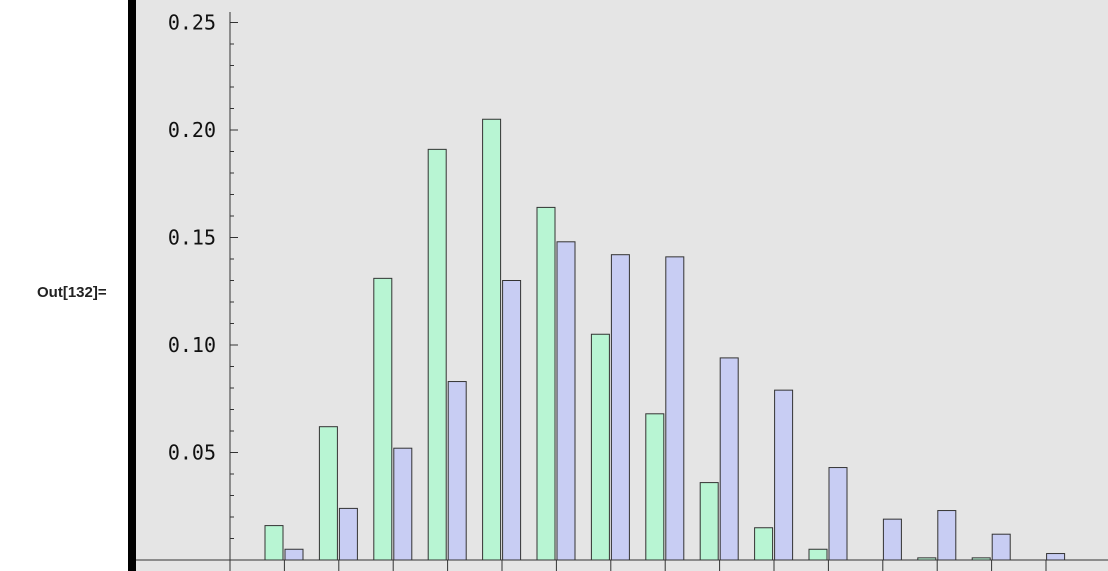 The image size is (1108, 571). What do you see at coordinates (192, 23) in the screenshot?
I see `y-tick-label: 0.25` at bounding box center [192, 23].